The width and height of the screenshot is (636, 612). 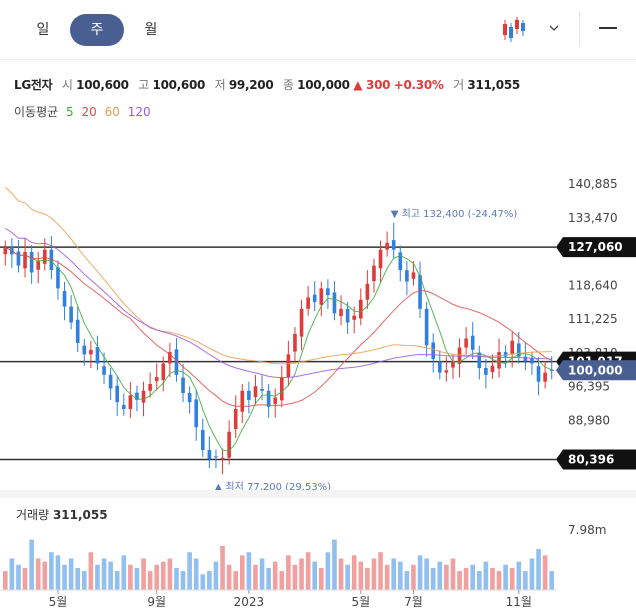 I want to click on moving-average-legend: 이동평균 5 20 60 120, so click(x=82, y=111).